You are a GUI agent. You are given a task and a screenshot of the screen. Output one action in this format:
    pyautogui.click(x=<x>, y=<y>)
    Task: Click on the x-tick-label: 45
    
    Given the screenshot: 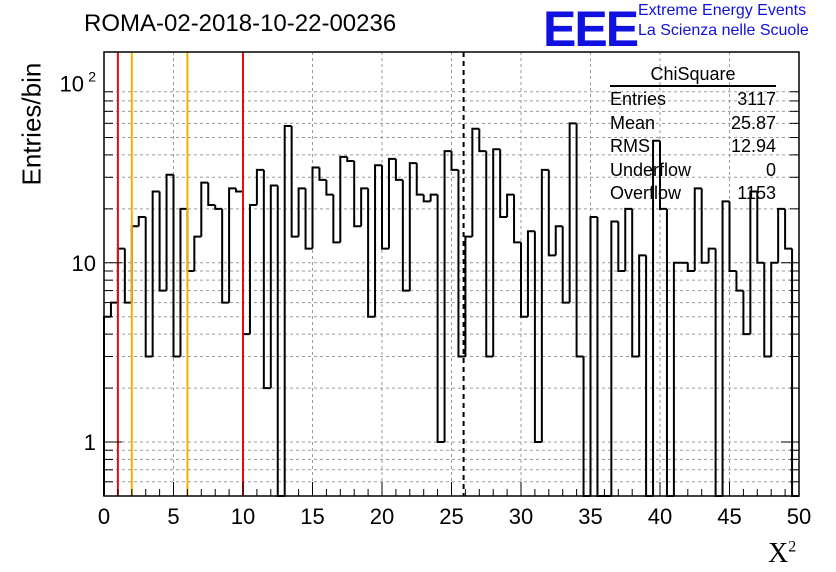 What is the action you would take?
    pyautogui.click(x=729, y=516)
    